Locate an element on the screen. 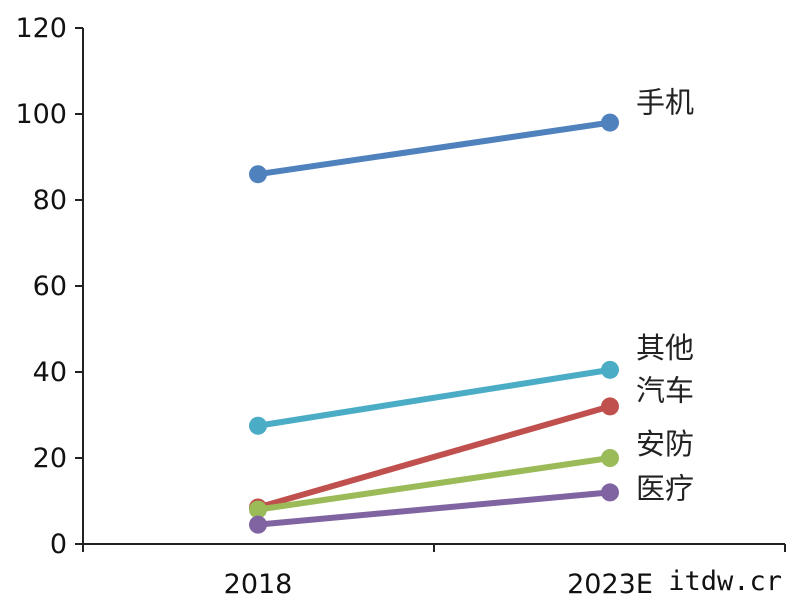 The image size is (800, 607). watermark-text: itdw.cr is located at coordinates (725, 581).